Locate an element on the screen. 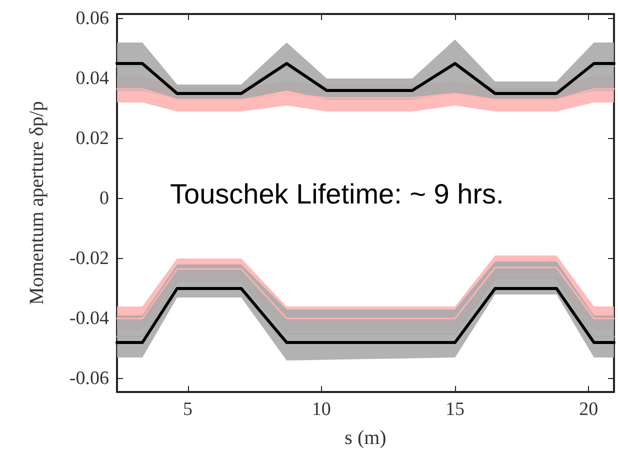 The width and height of the screenshot is (618, 457). y-tick-label: 0.04 is located at coordinates (93, 78).